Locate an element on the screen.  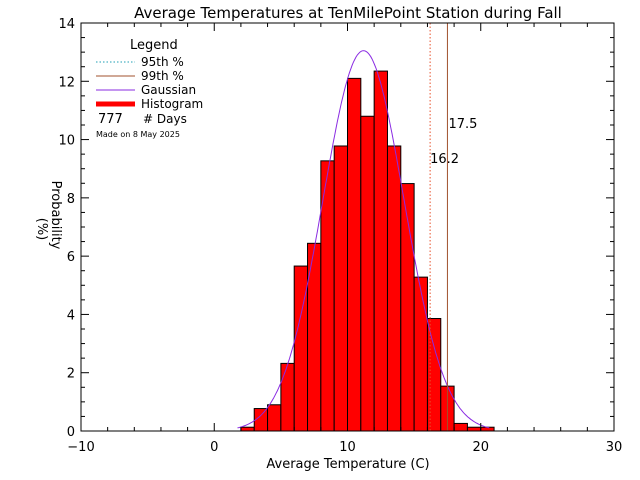
legend-p99-label: 99th % is located at coordinates (162, 76).